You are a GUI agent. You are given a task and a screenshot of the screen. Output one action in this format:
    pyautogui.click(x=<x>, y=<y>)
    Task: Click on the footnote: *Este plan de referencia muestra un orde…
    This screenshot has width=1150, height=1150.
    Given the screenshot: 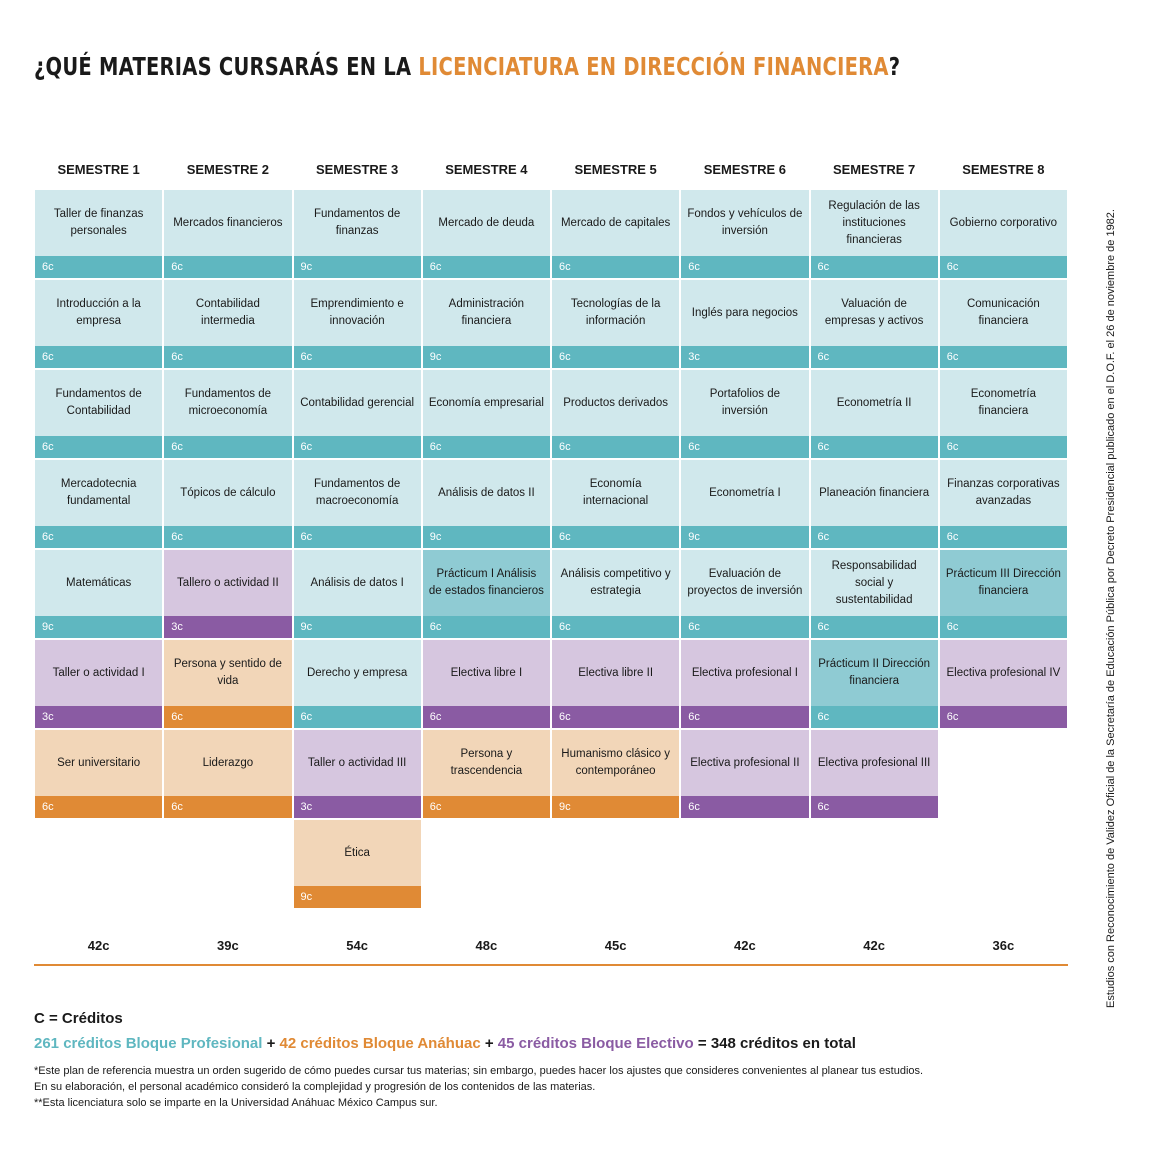 What is the action you would take?
    pyautogui.click(x=479, y=1071)
    